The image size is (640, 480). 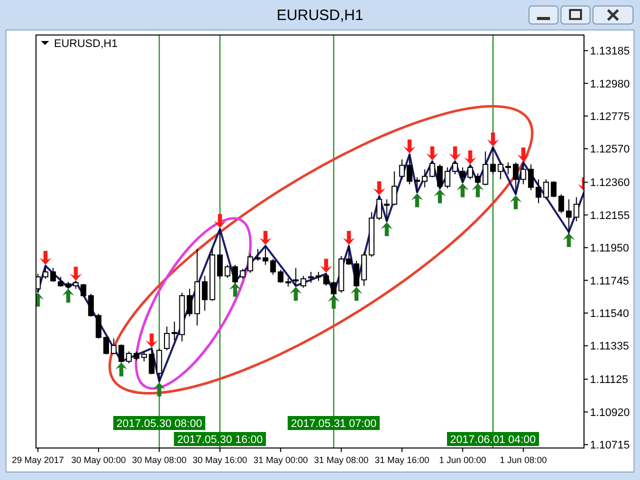 I want to click on y-tick-label: 1.12360, so click(x=610, y=183).